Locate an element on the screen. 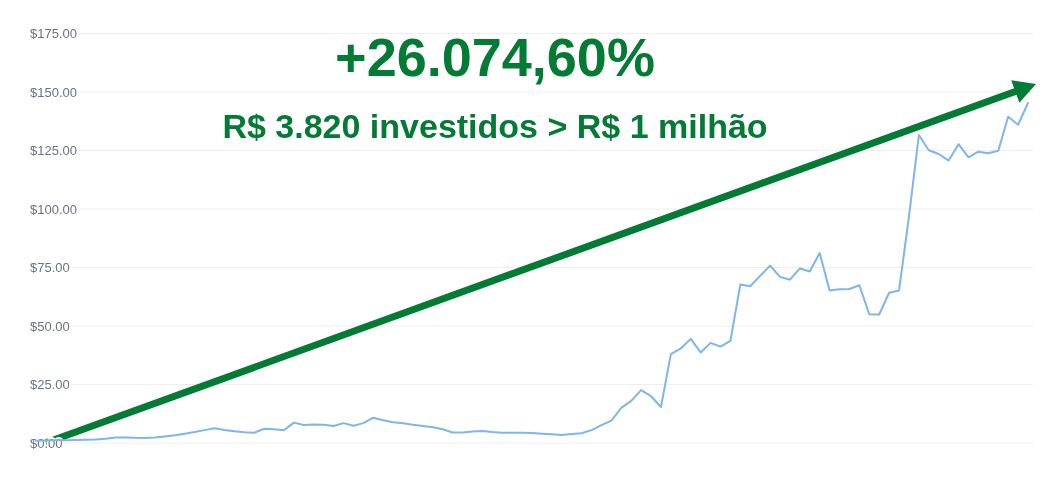 The width and height of the screenshot is (1059, 501). y-tick-label: $25.00 is located at coordinates (50, 384).